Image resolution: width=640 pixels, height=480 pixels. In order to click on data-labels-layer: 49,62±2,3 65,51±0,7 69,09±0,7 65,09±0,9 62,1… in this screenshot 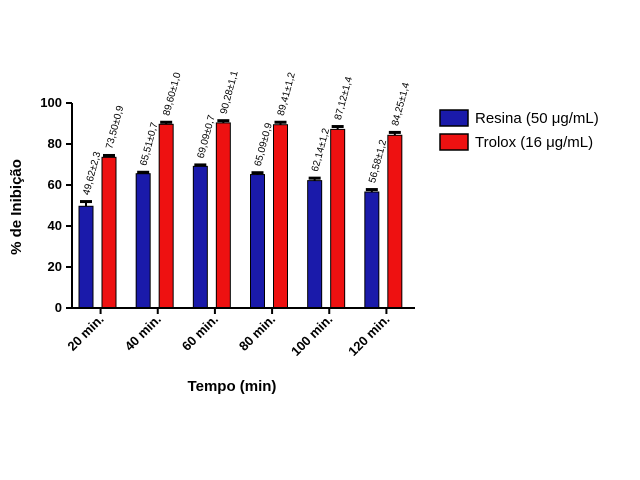, I will do `click(246, 132)`.